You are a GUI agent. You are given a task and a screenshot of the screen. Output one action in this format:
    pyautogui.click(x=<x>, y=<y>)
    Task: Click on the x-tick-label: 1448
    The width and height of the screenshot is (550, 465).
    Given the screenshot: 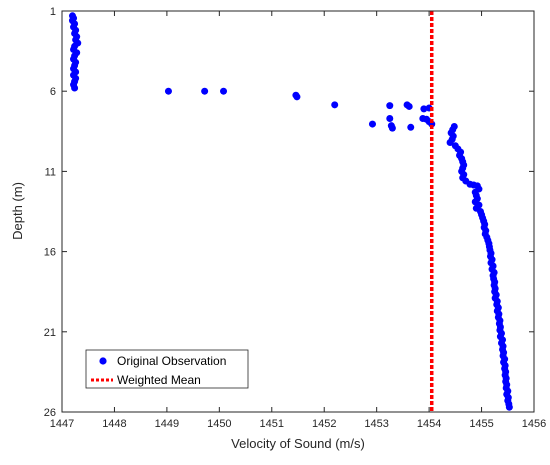 What is the action you would take?
    pyautogui.click(x=114, y=424)
    